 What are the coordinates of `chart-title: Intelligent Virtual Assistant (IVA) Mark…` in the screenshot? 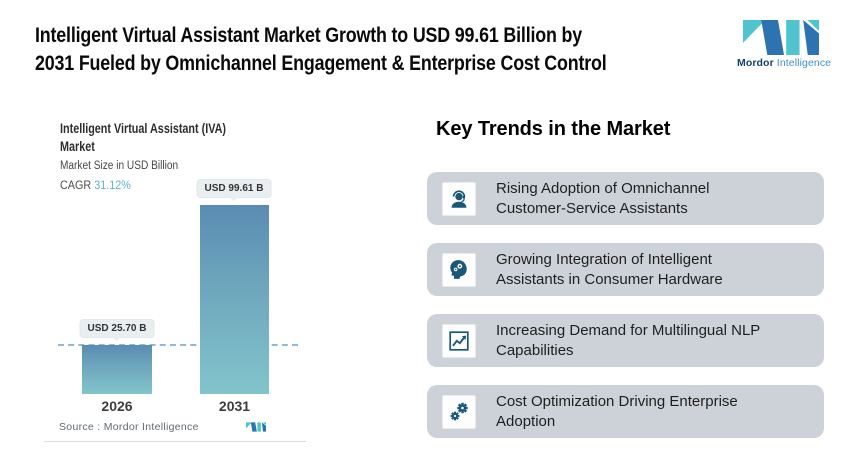 It's located at (143, 137).